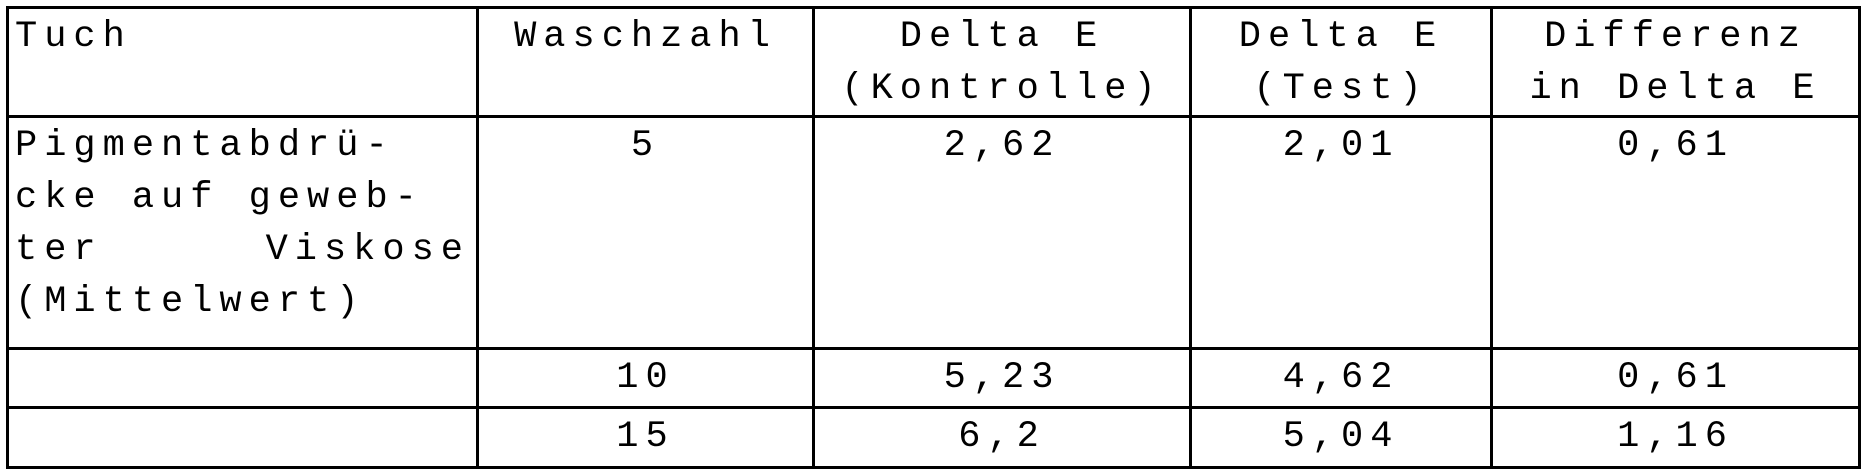 Image resolution: width=1864 pixels, height=471 pixels. What do you see at coordinates (1002, 89) in the screenshot?
I see `header-line: (Kontrolle)` at bounding box center [1002, 89].